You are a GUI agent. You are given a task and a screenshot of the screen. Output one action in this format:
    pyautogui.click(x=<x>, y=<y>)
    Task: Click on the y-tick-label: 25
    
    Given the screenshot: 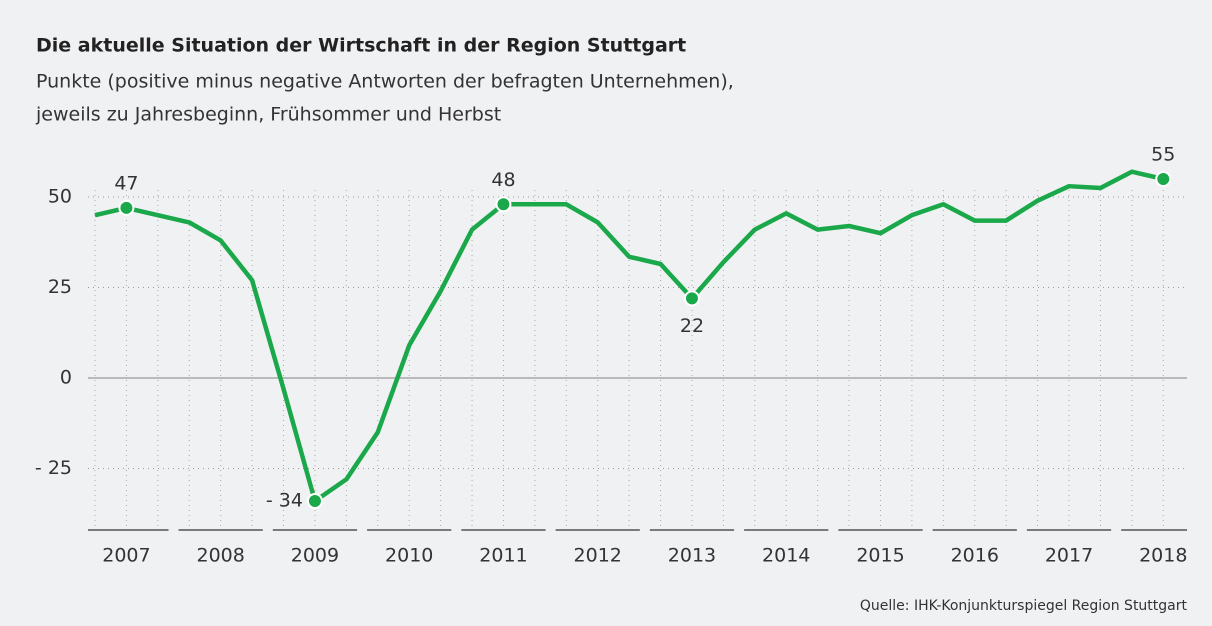 What is the action you would take?
    pyautogui.click(x=60, y=287)
    